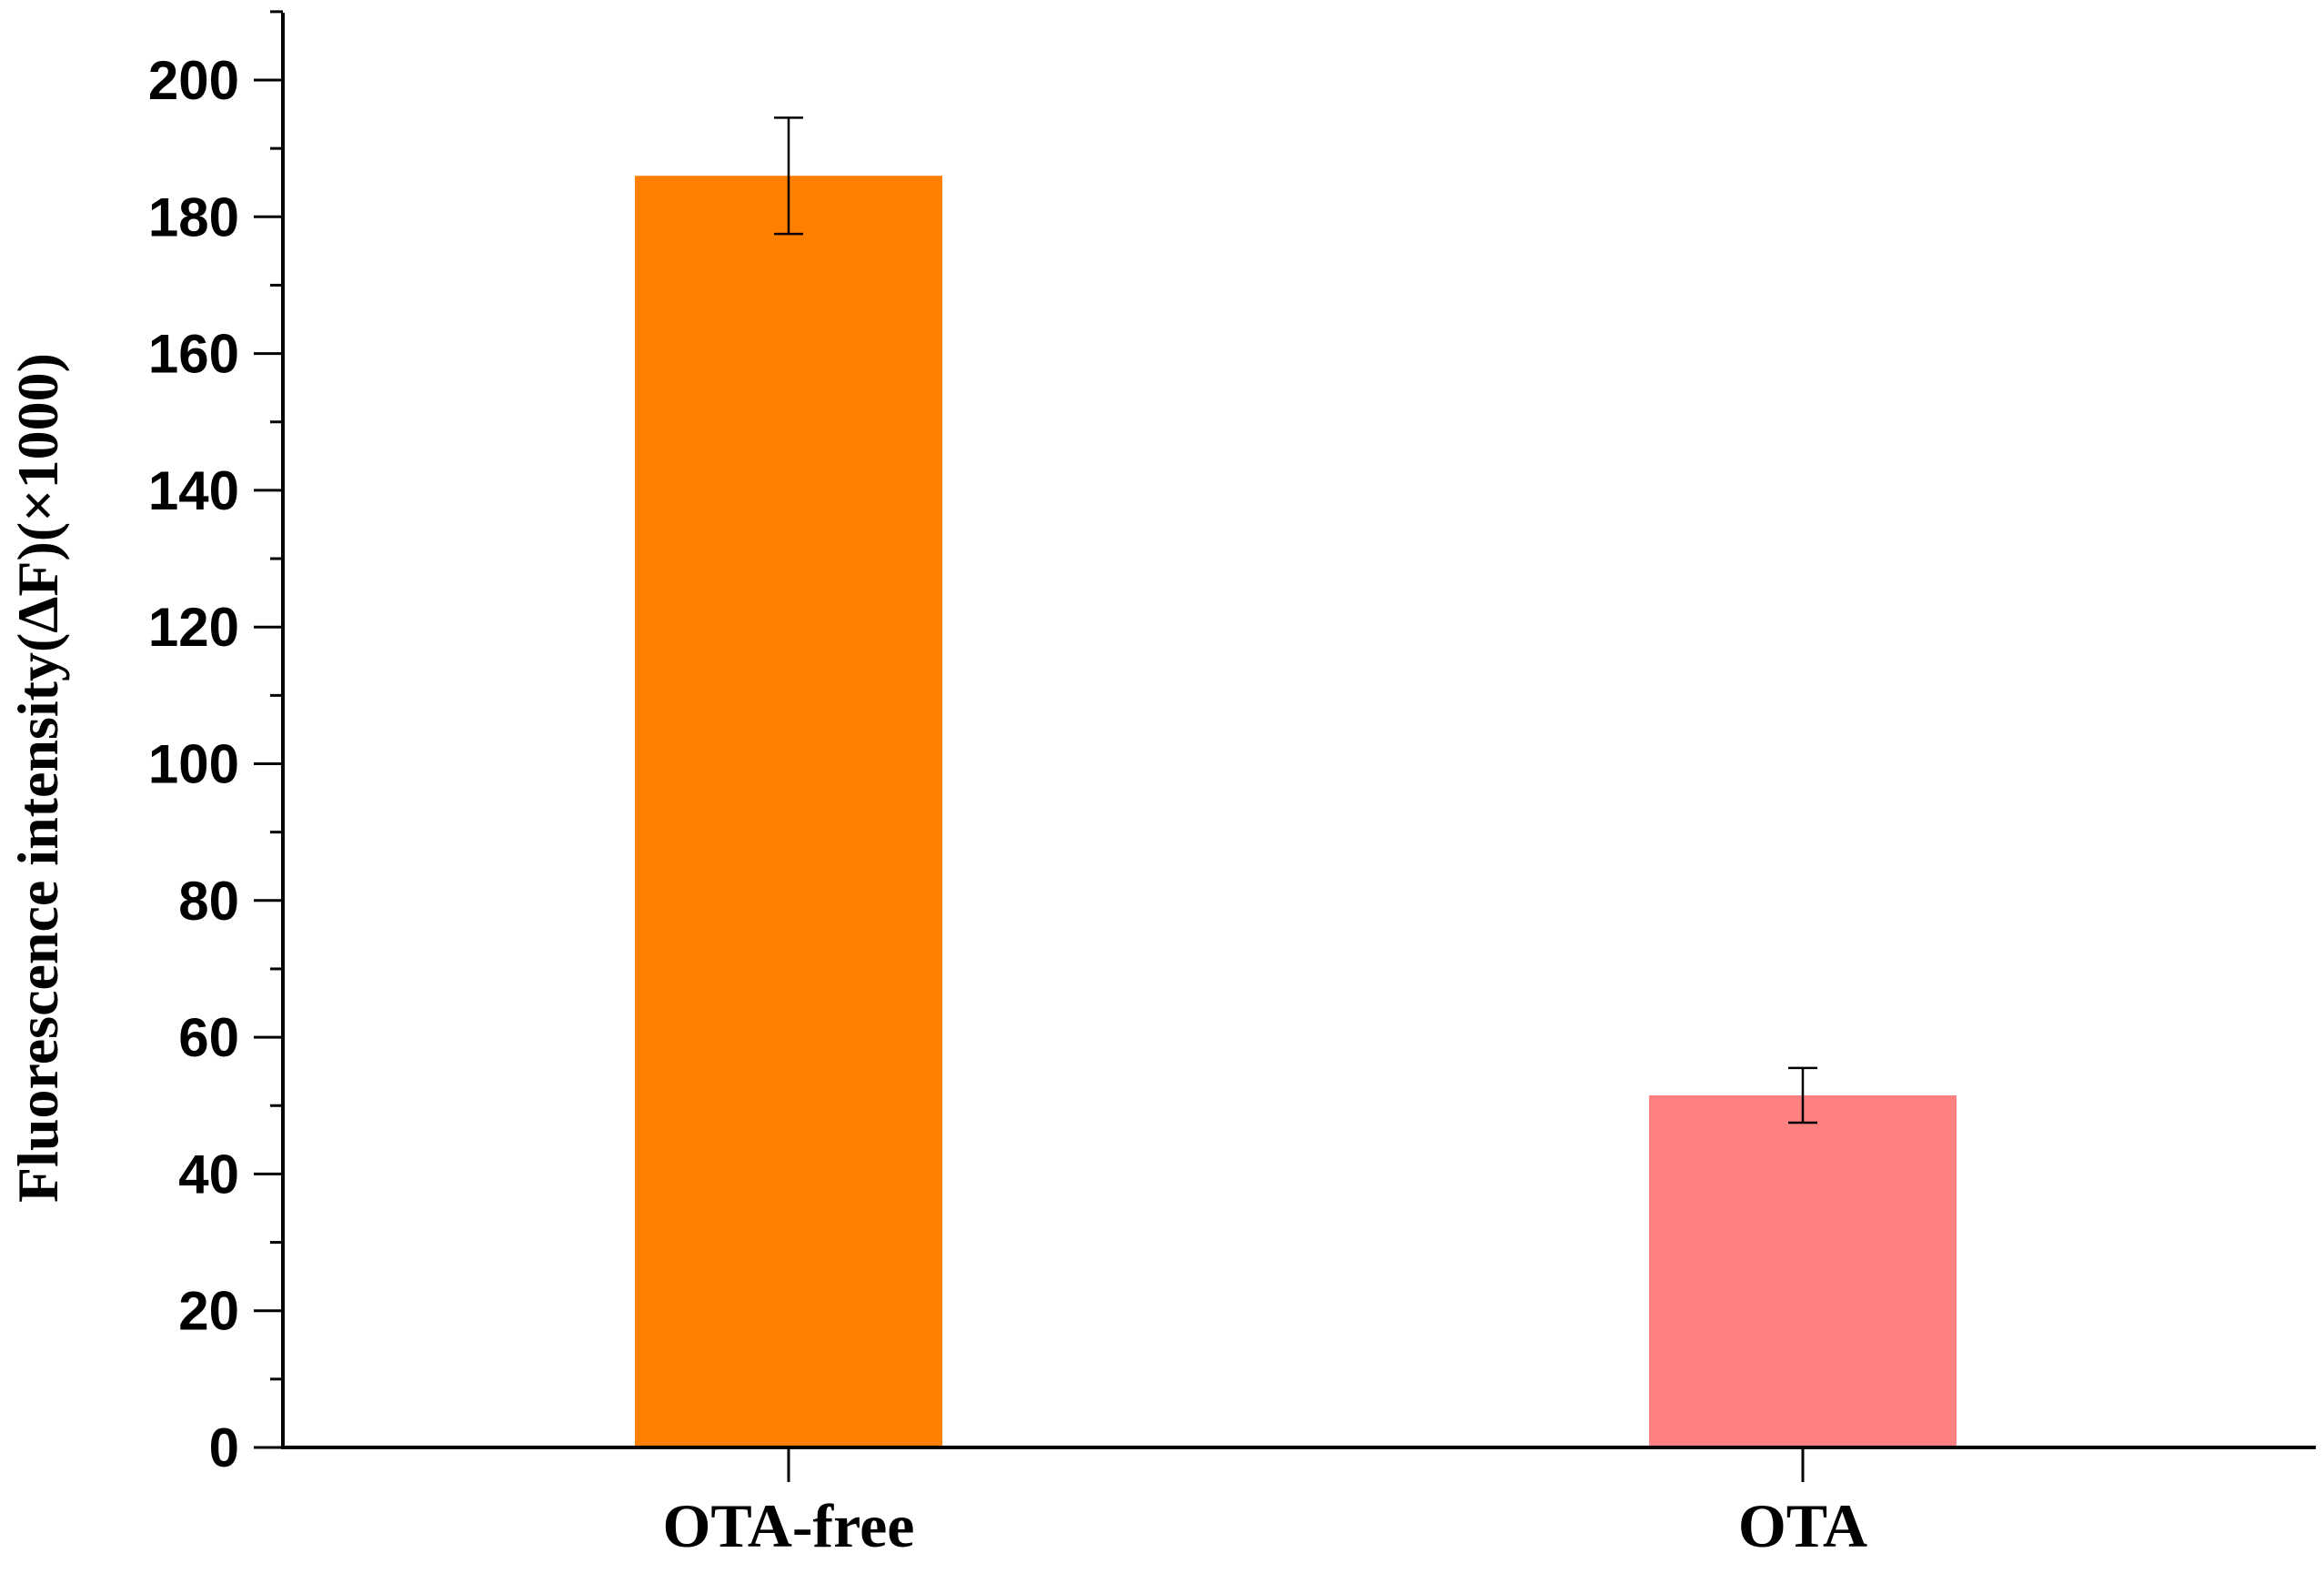  What do you see at coordinates (208, 1174) in the screenshot?
I see `y-tick-label: 40` at bounding box center [208, 1174].